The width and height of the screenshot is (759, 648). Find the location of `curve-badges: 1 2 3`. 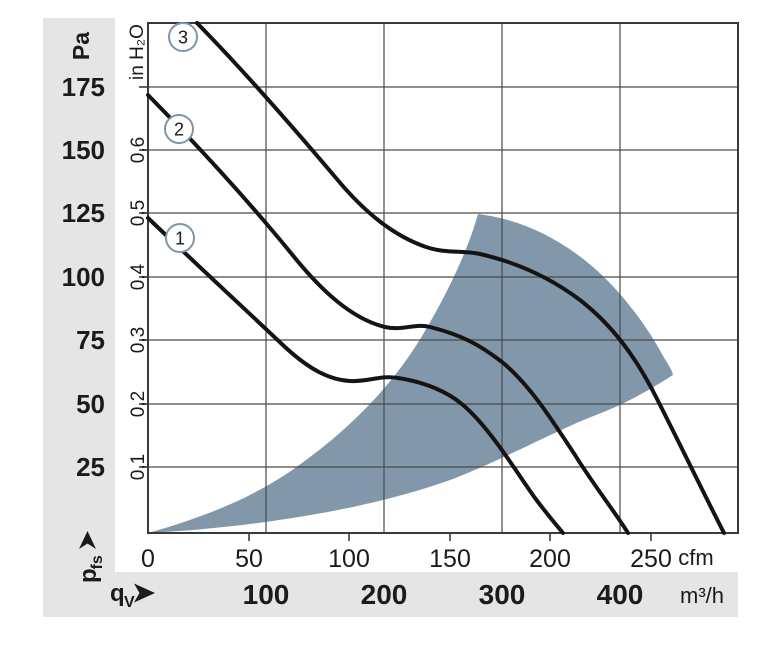

curve-badges: 1 2 3 is located at coordinates (181, 137).